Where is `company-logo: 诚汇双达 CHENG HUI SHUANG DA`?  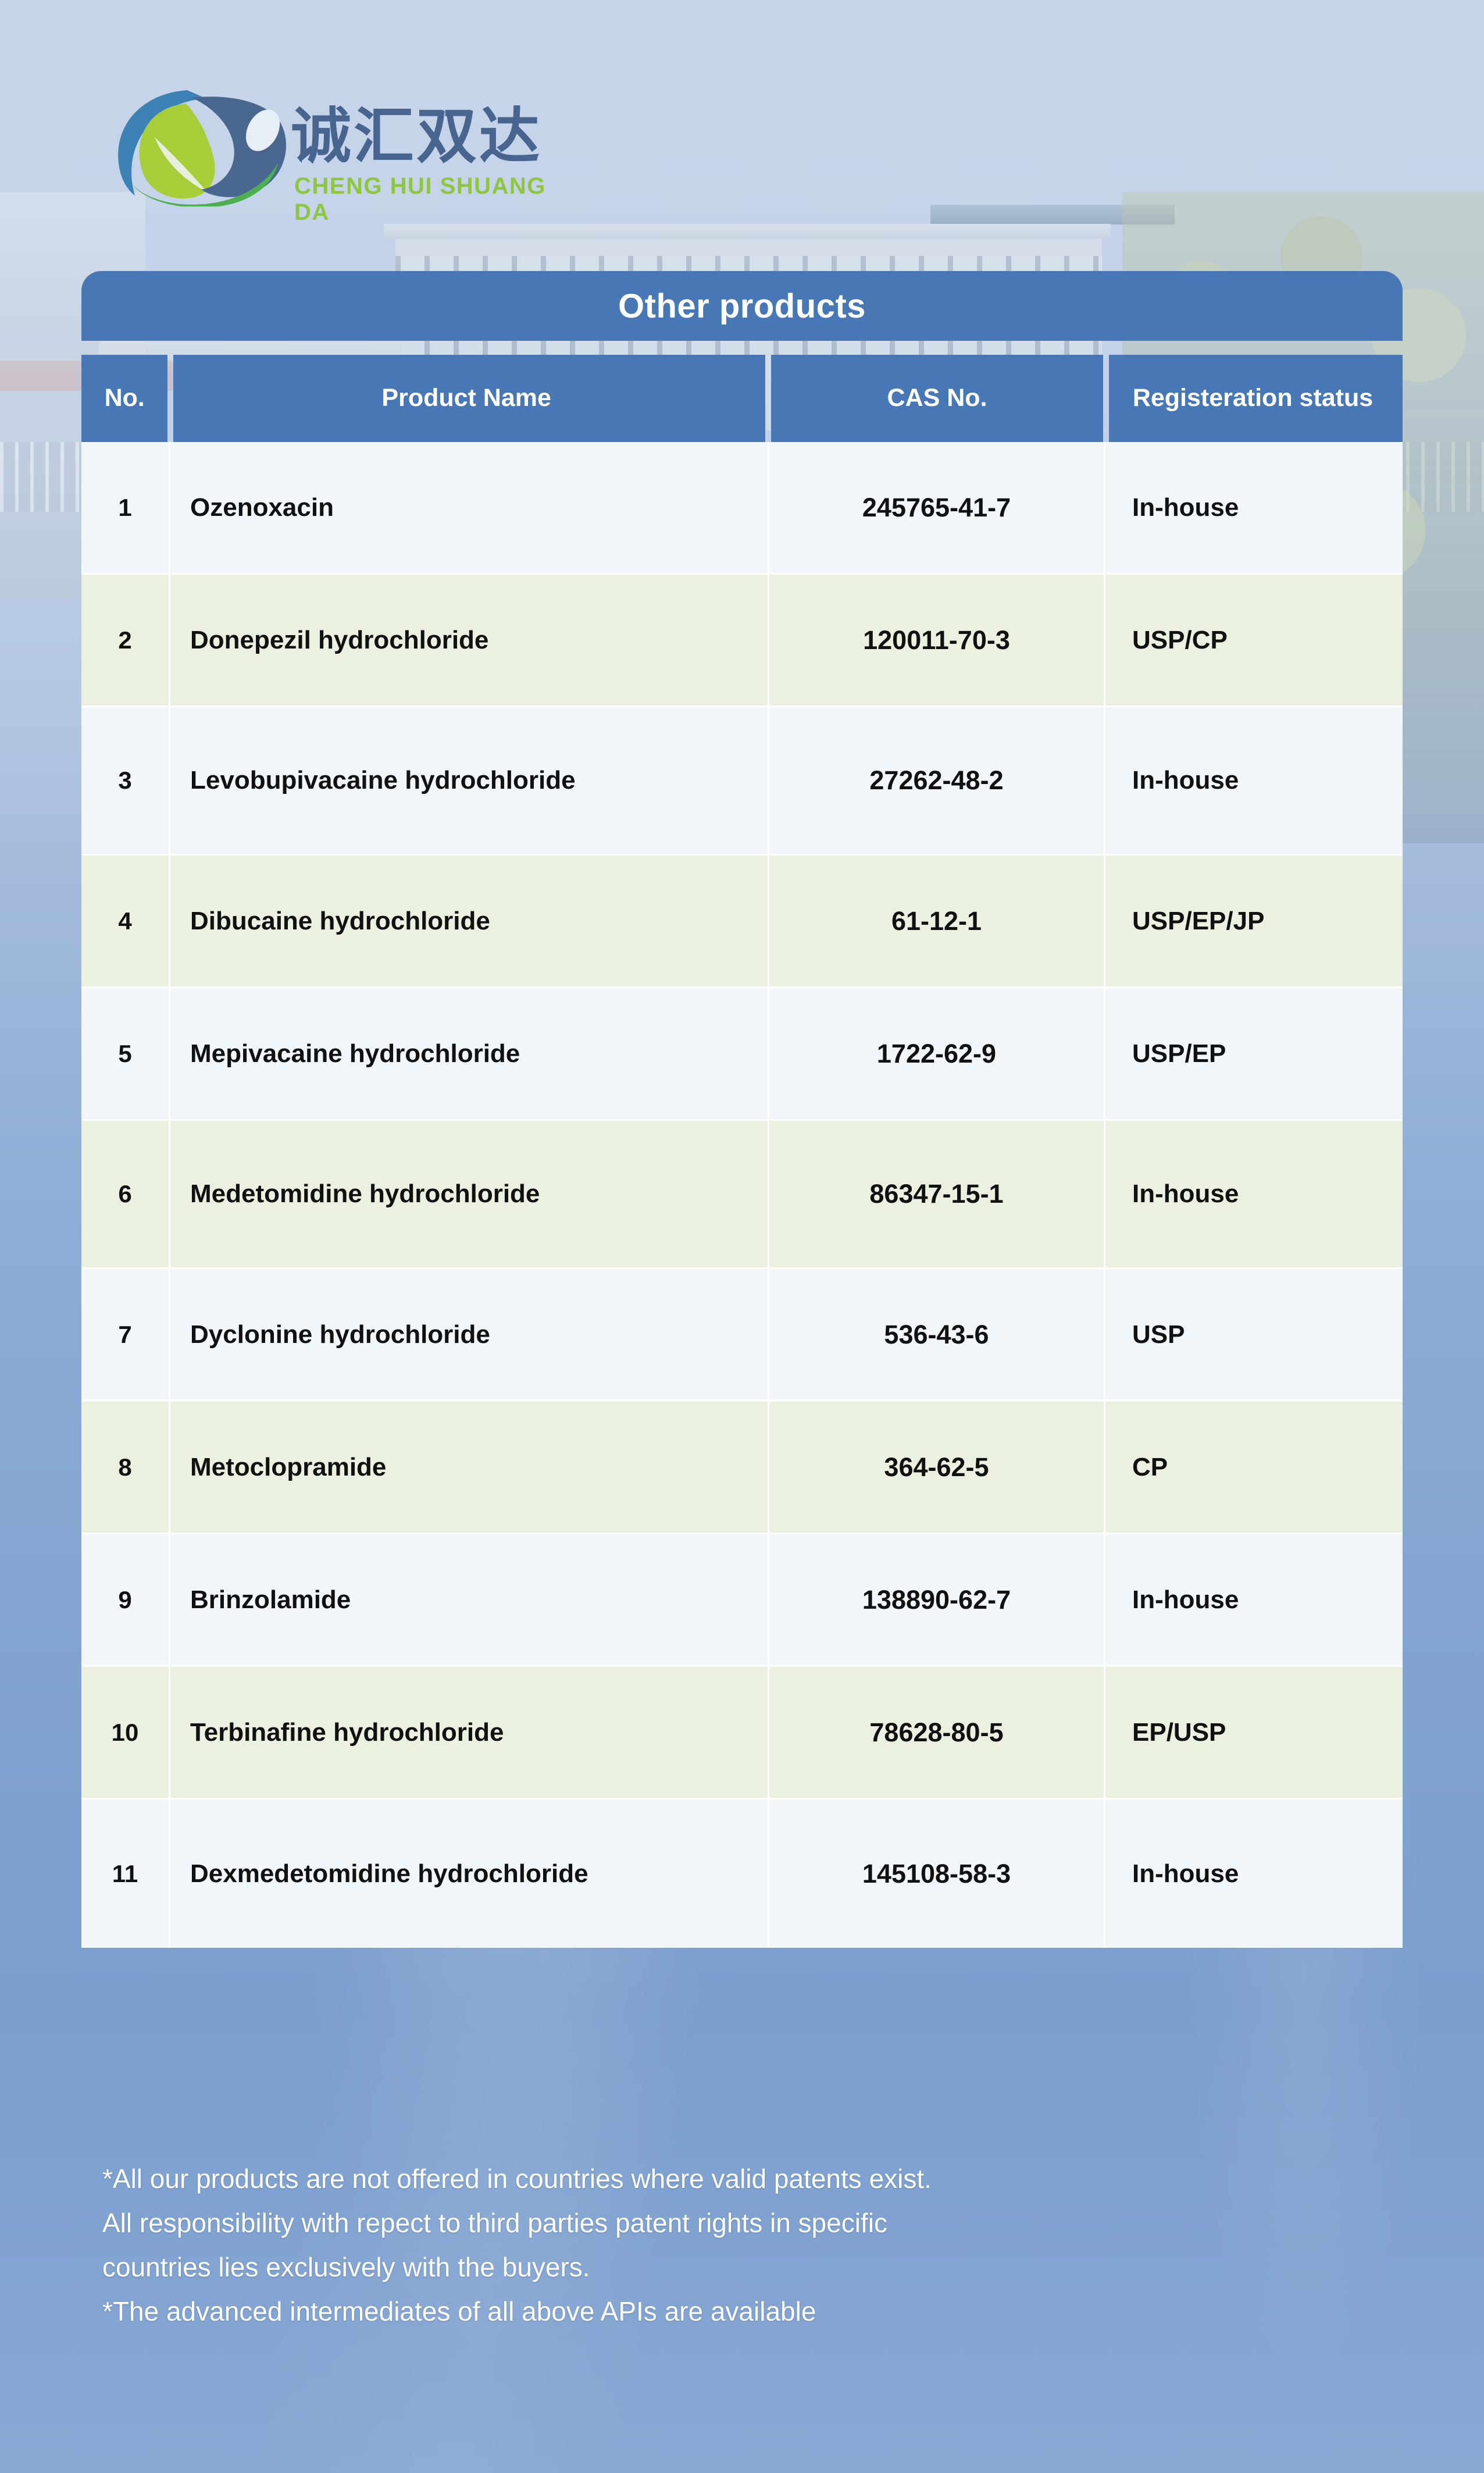
company-logo: 诚汇双达 CHENG HUI SHUANG DA is located at coordinates (334, 153).